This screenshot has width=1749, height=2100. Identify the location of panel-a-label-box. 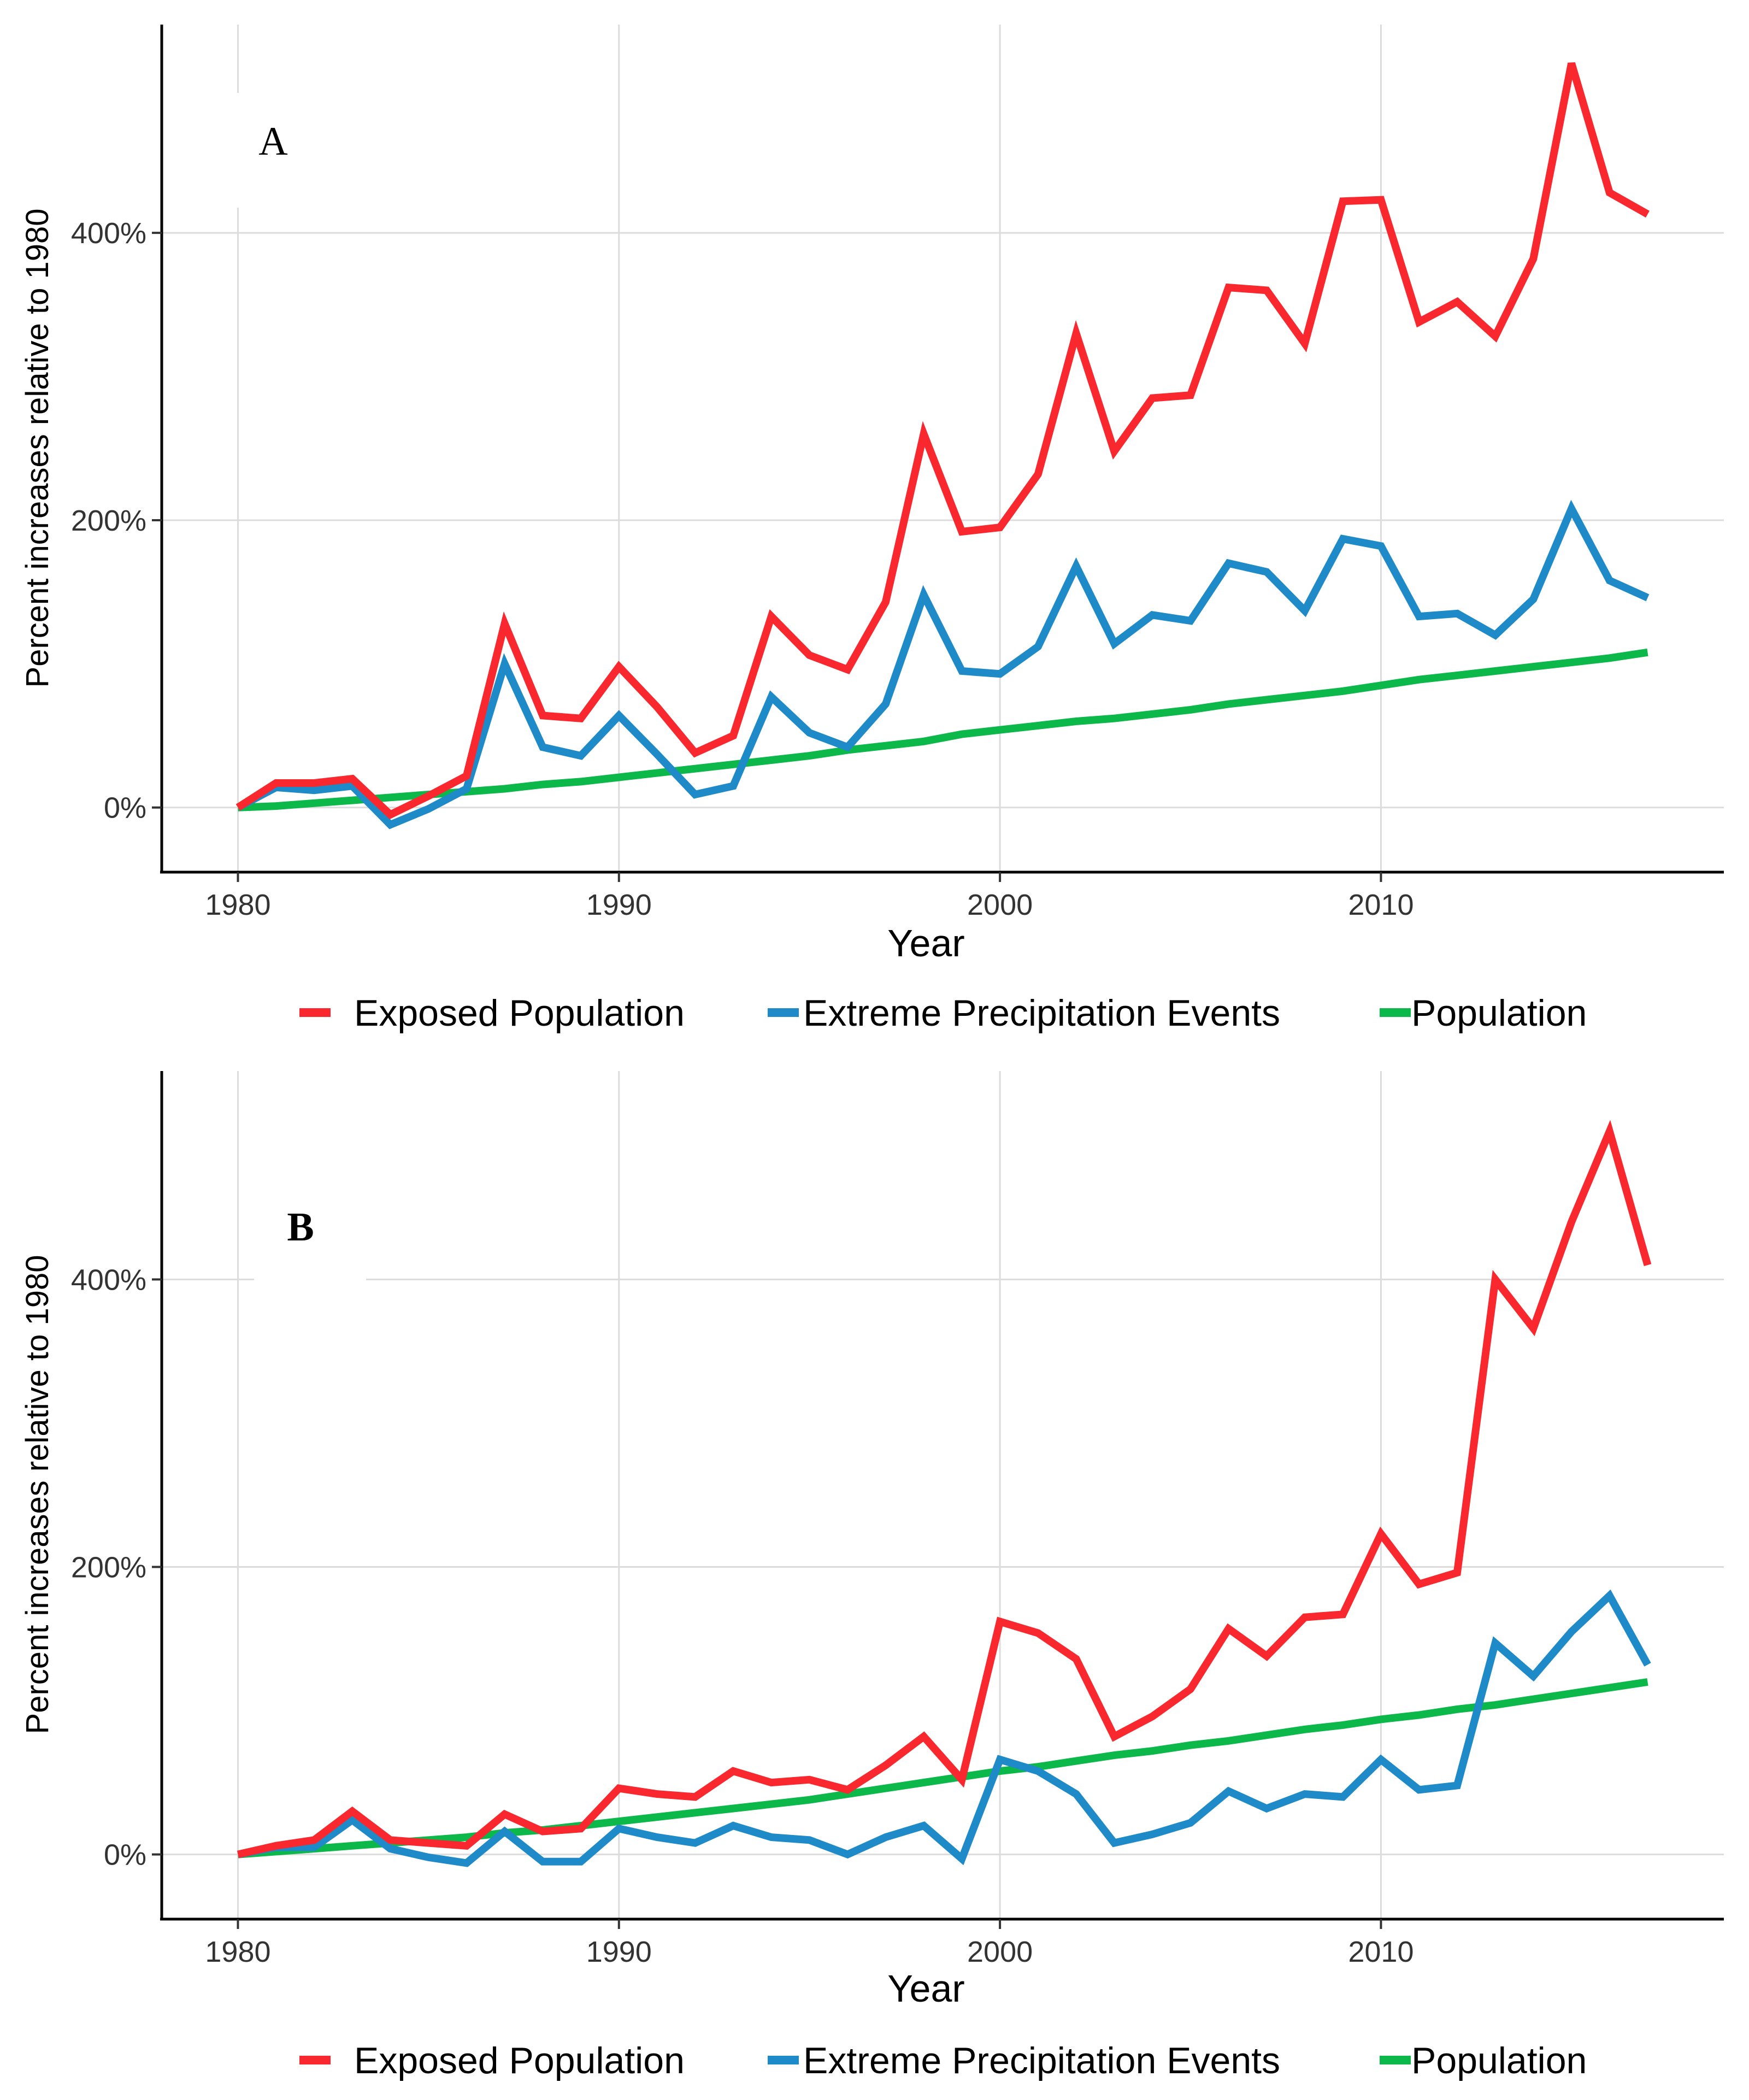
(283, 151).